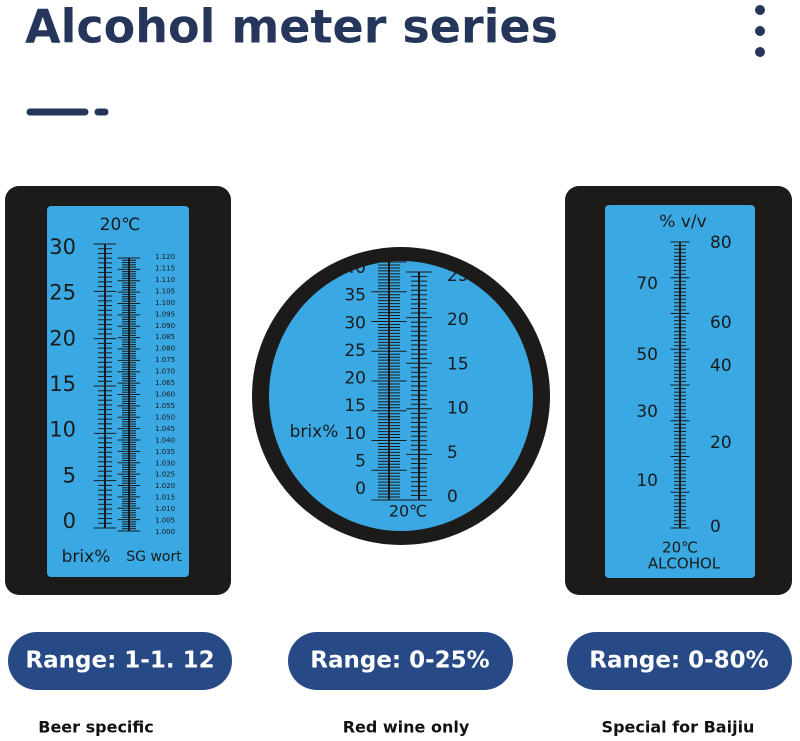  I want to click on scale-label: 1.090, so click(165, 326).